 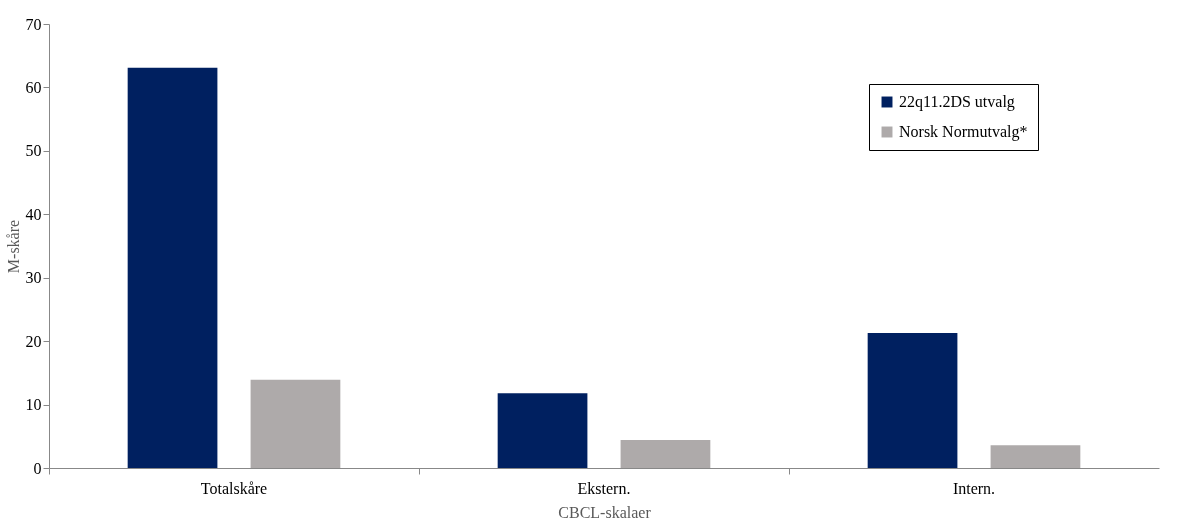 What do you see at coordinates (33, 405) in the screenshot?
I see `y-tick-label: 10` at bounding box center [33, 405].